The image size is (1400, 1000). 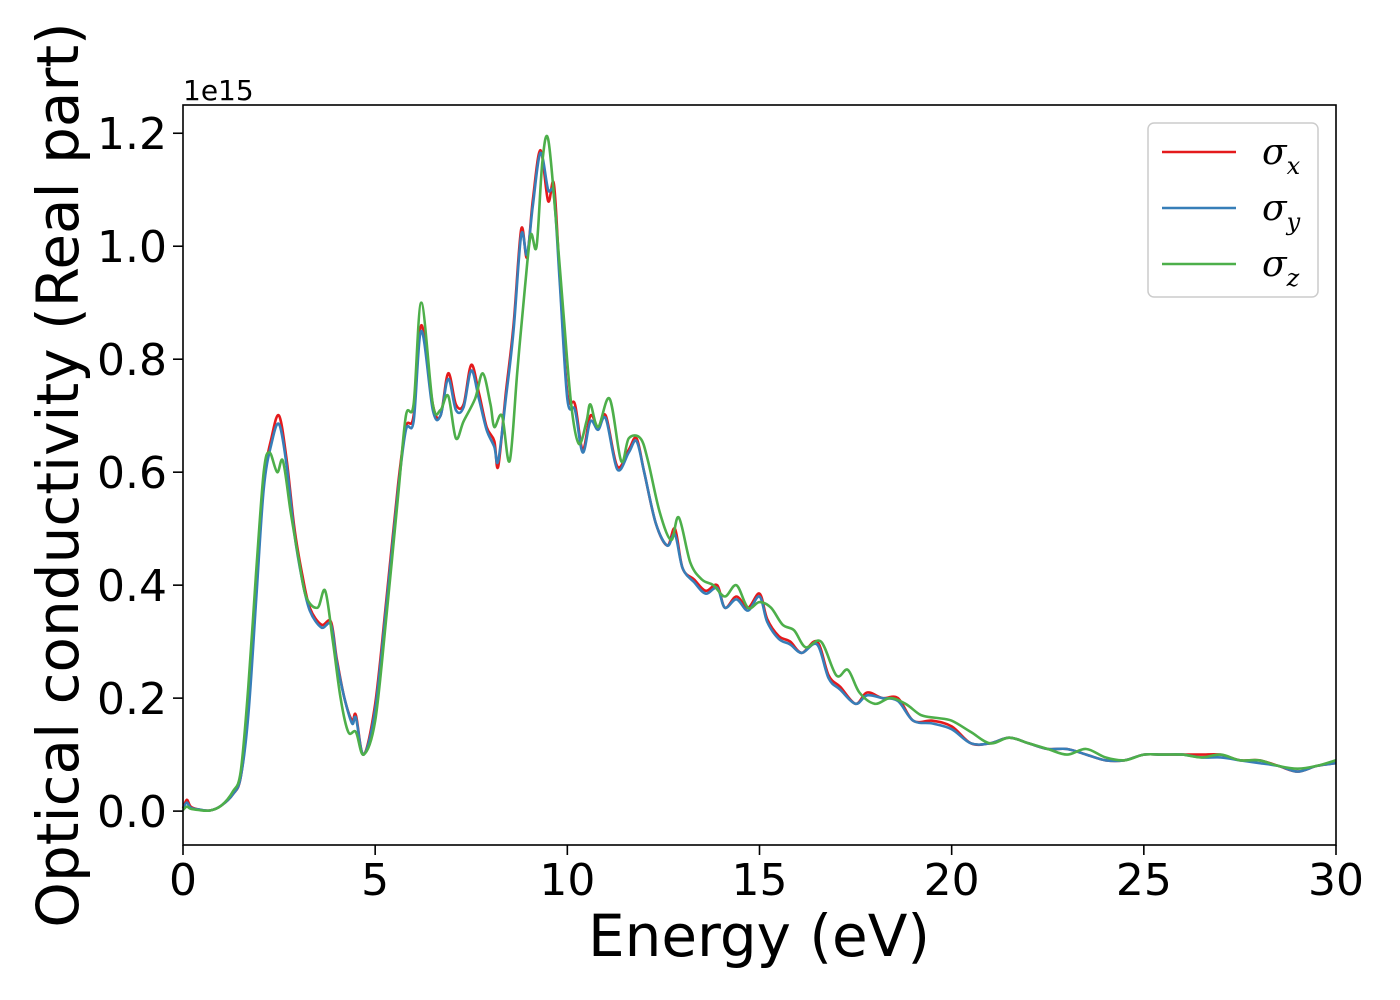 I want to click on x-axis-ticks: 0 5 10 15 20 25 30, so click(x=766, y=875).